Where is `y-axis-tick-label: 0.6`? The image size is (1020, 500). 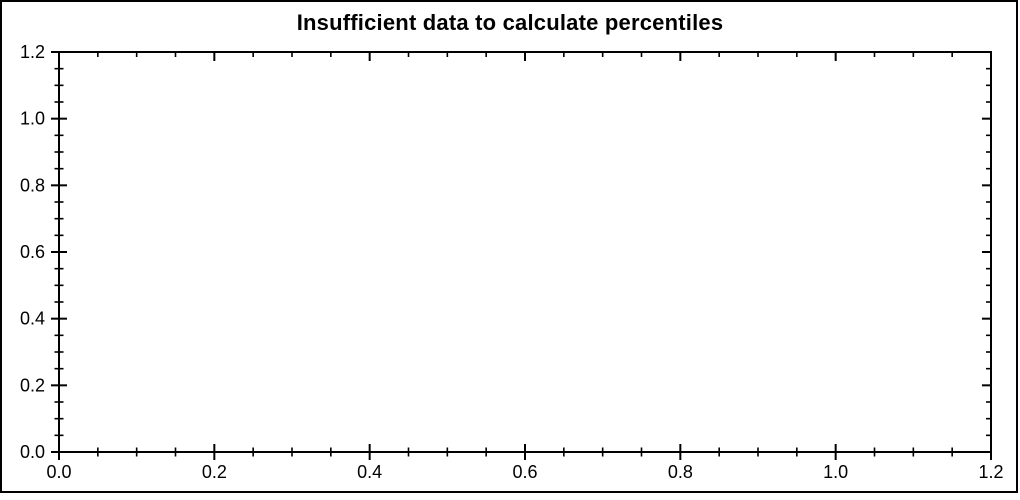
y-axis-tick-label: 0.6 is located at coordinates (32, 252).